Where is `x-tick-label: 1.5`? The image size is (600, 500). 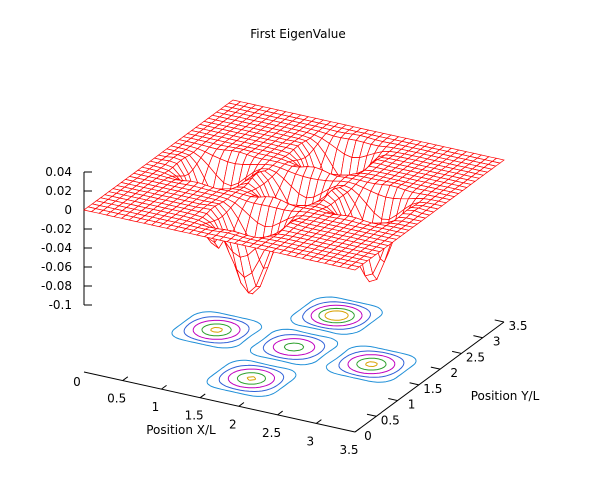
x-tick-label: 1.5 is located at coordinates (194, 416).